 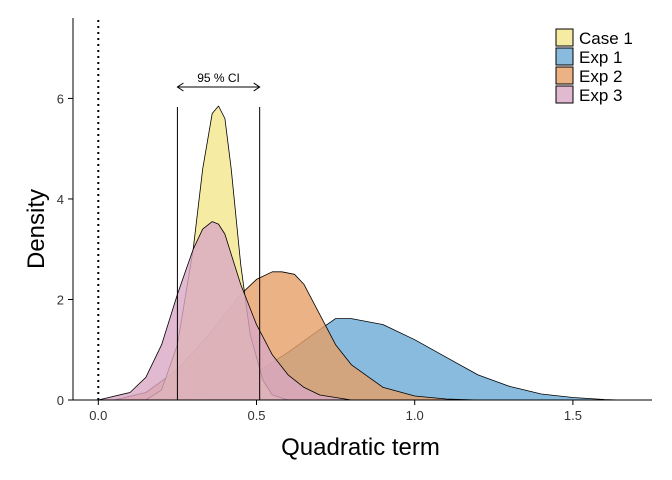 What do you see at coordinates (360, 447) in the screenshot?
I see `x-axis-label: Quadratic term` at bounding box center [360, 447].